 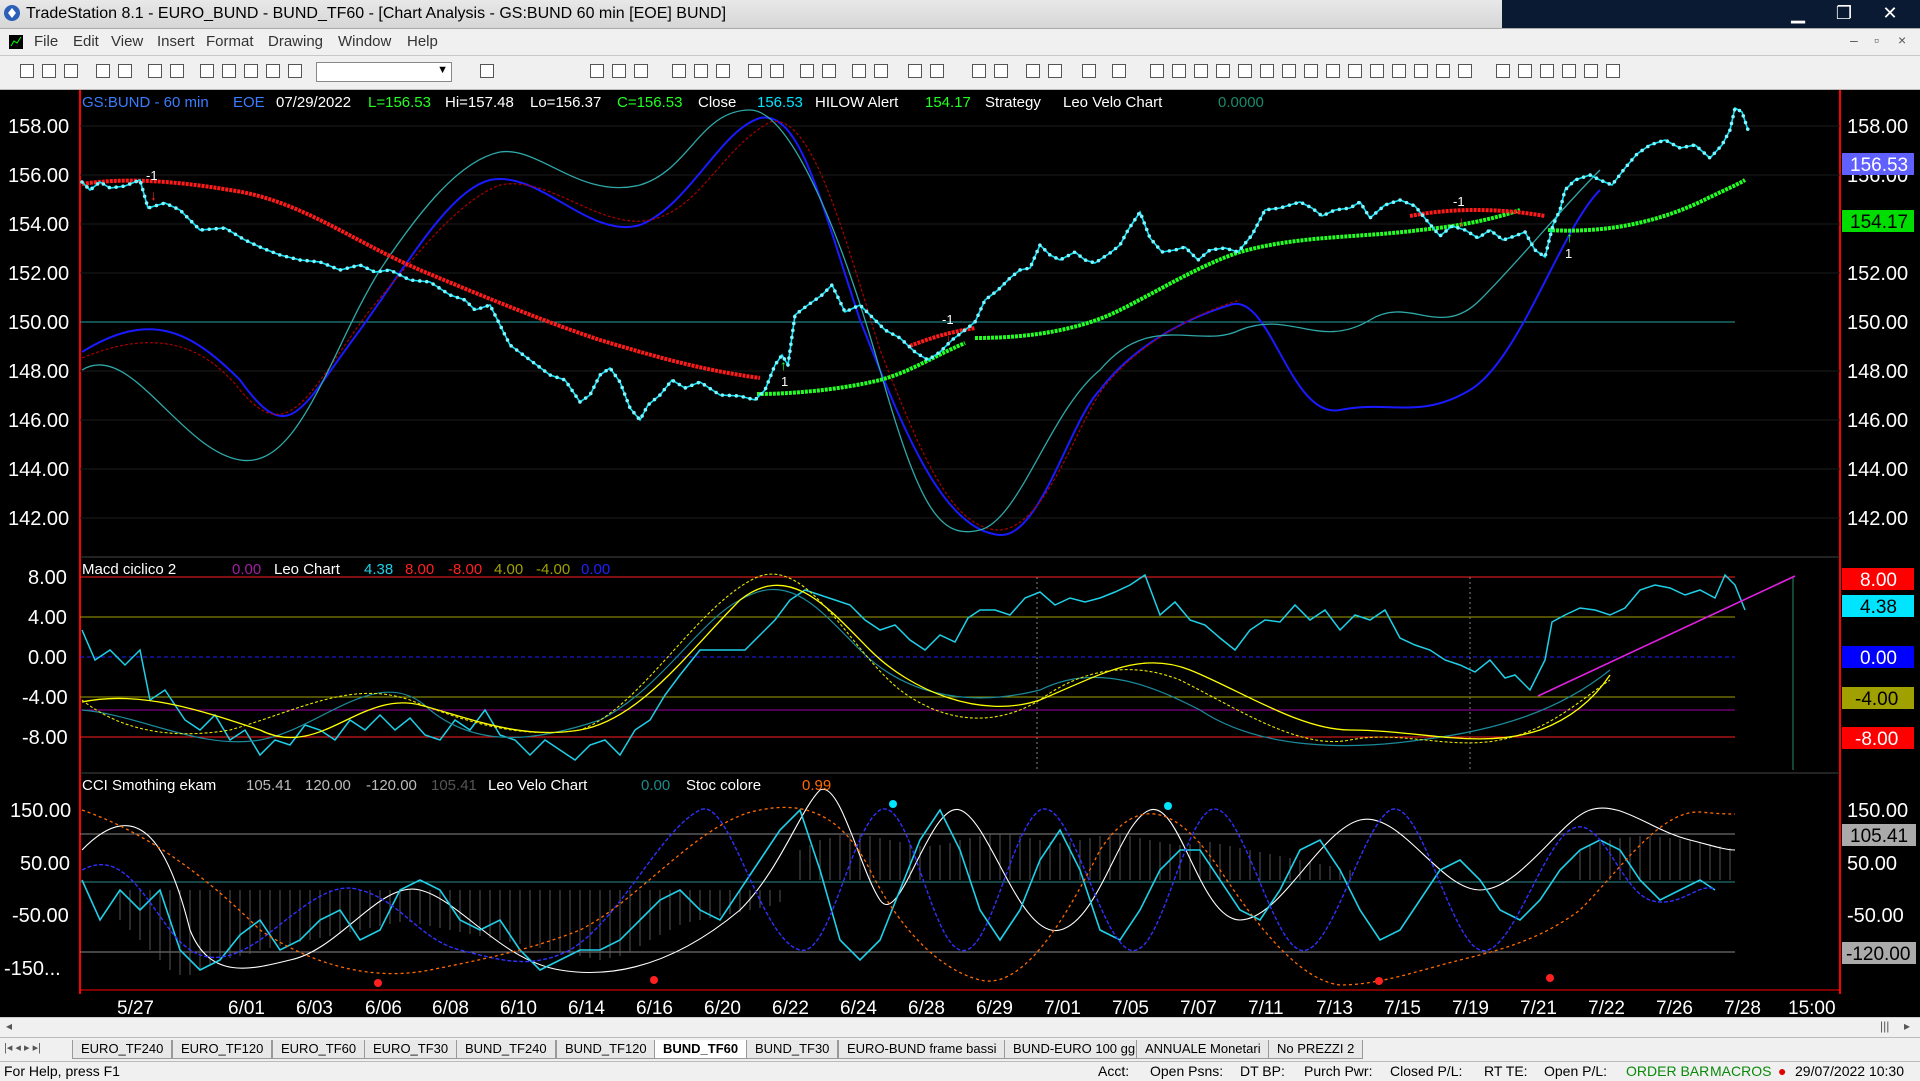 What do you see at coordinates (881, 71) in the screenshot?
I see `zoom-out-icon` at bounding box center [881, 71].